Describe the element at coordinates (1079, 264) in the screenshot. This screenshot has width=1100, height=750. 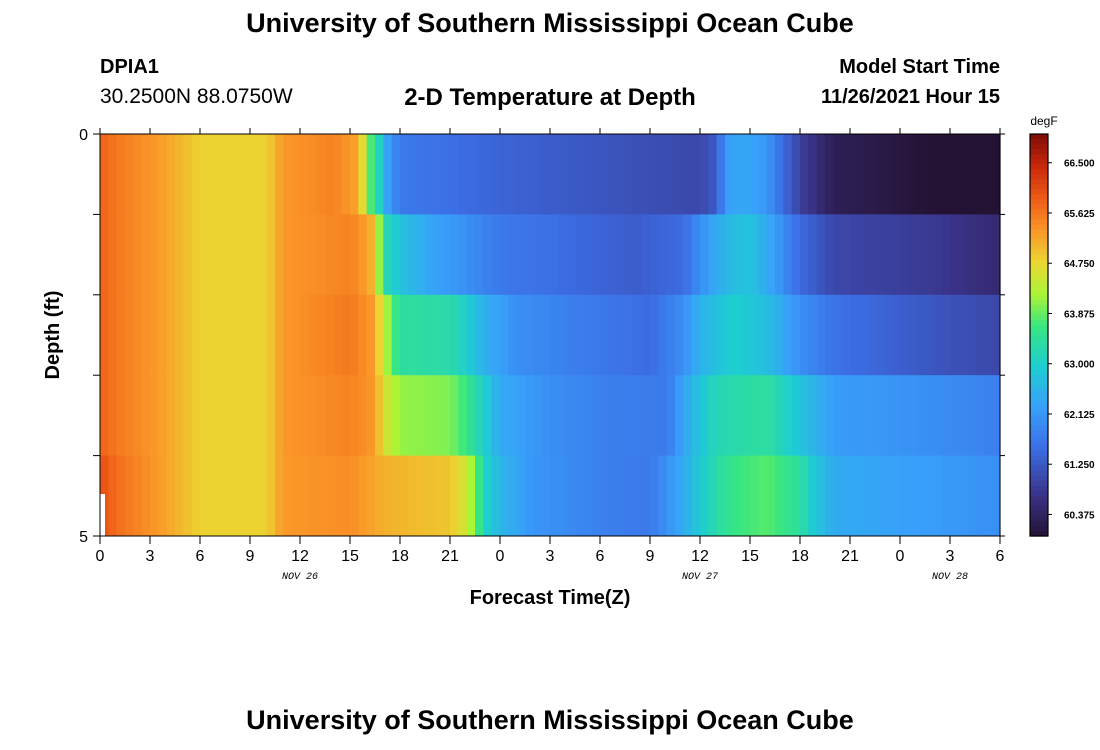
I see `colorbar-tick-label: 64.750` at that location.